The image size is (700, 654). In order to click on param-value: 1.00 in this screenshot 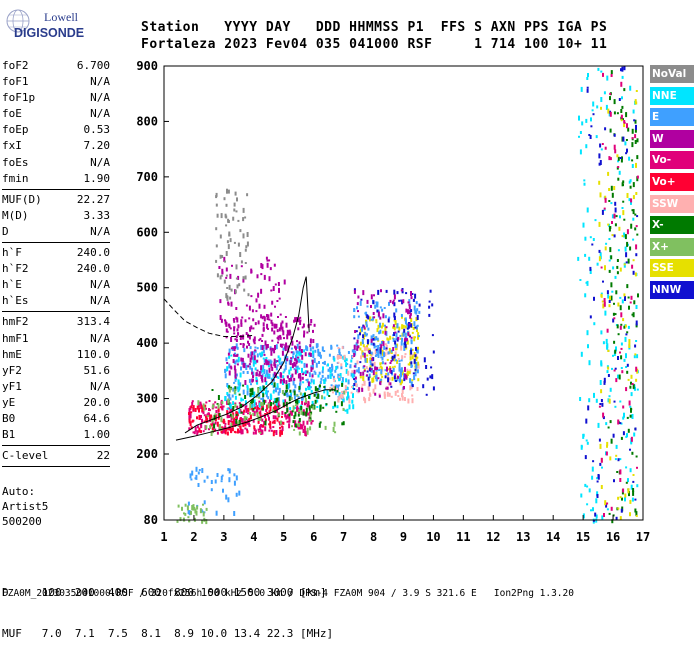, I will do `click(97, 435)`.